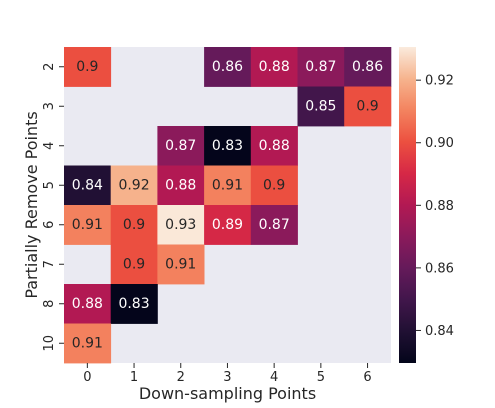  I want to click on colorbar, so click(407, 205).